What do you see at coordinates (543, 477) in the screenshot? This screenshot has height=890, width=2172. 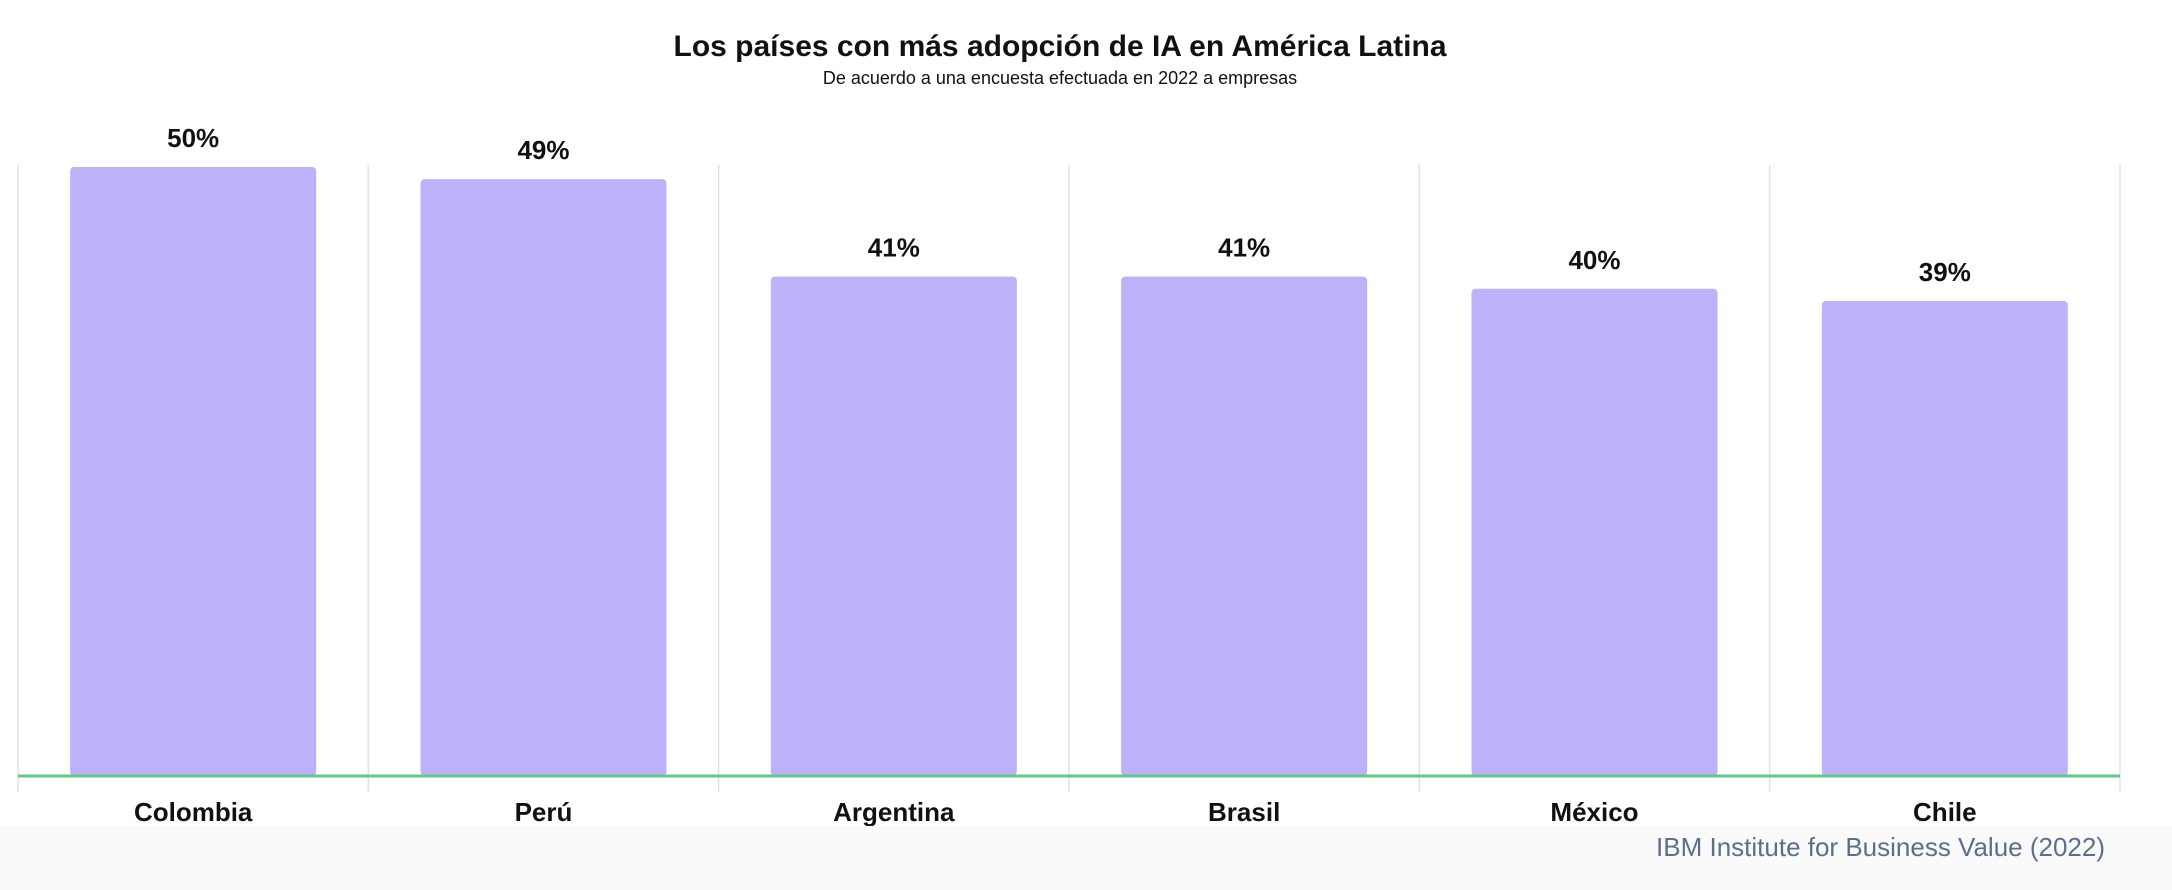 I see `bar-perú` at bounding box center [543, 477].